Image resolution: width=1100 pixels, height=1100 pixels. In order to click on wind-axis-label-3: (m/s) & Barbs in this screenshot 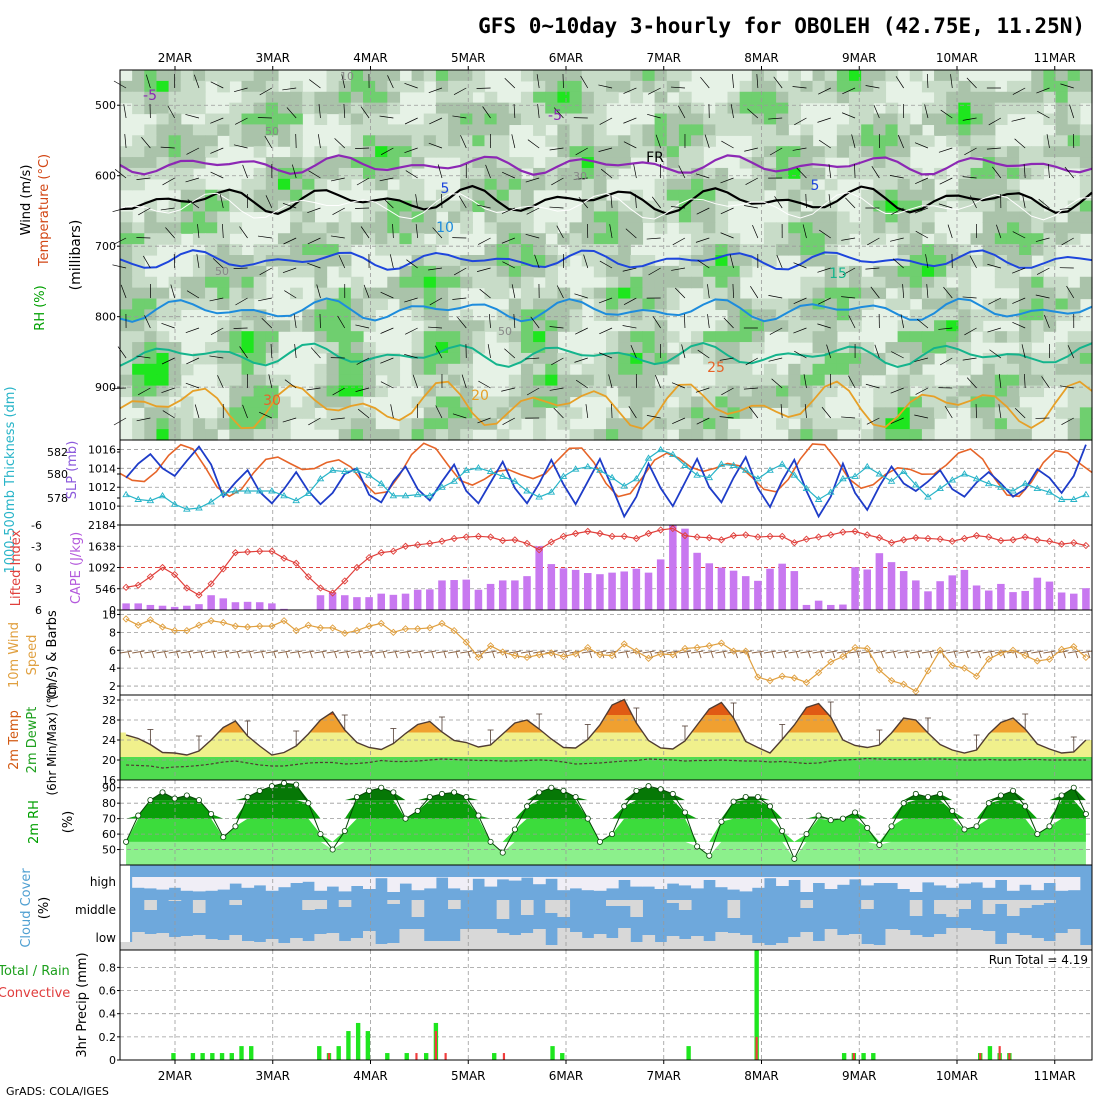, I will do `click(52, 655)`.